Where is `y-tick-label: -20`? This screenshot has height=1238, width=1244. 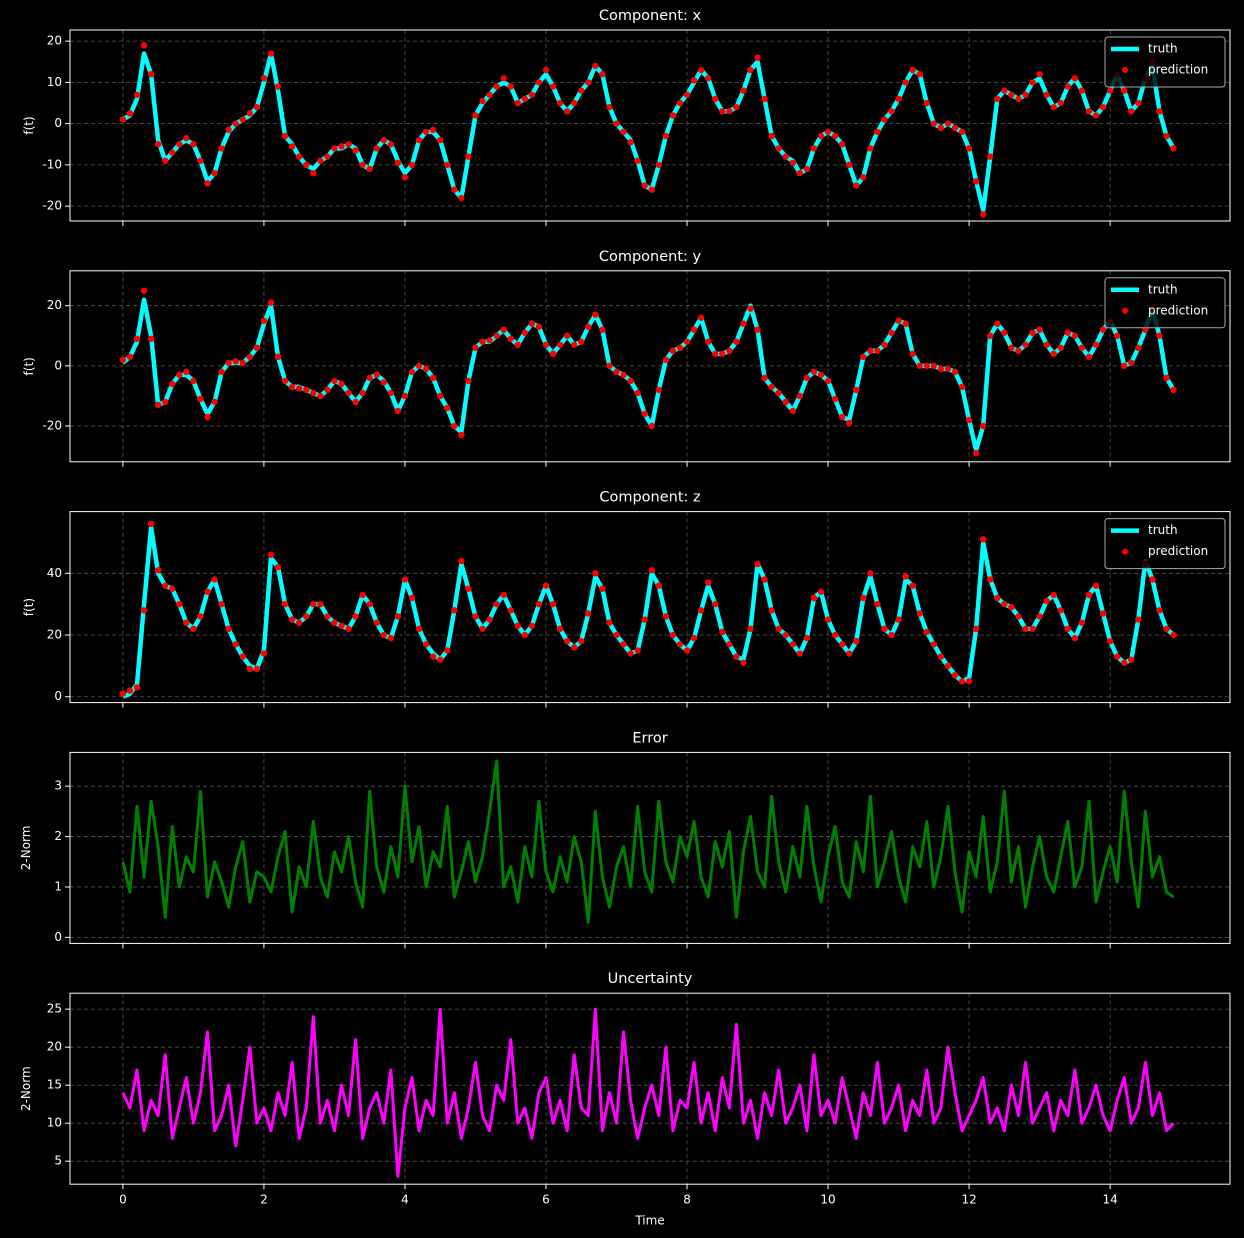
y-tick-label: -20 is located at coordinates (52, 426).